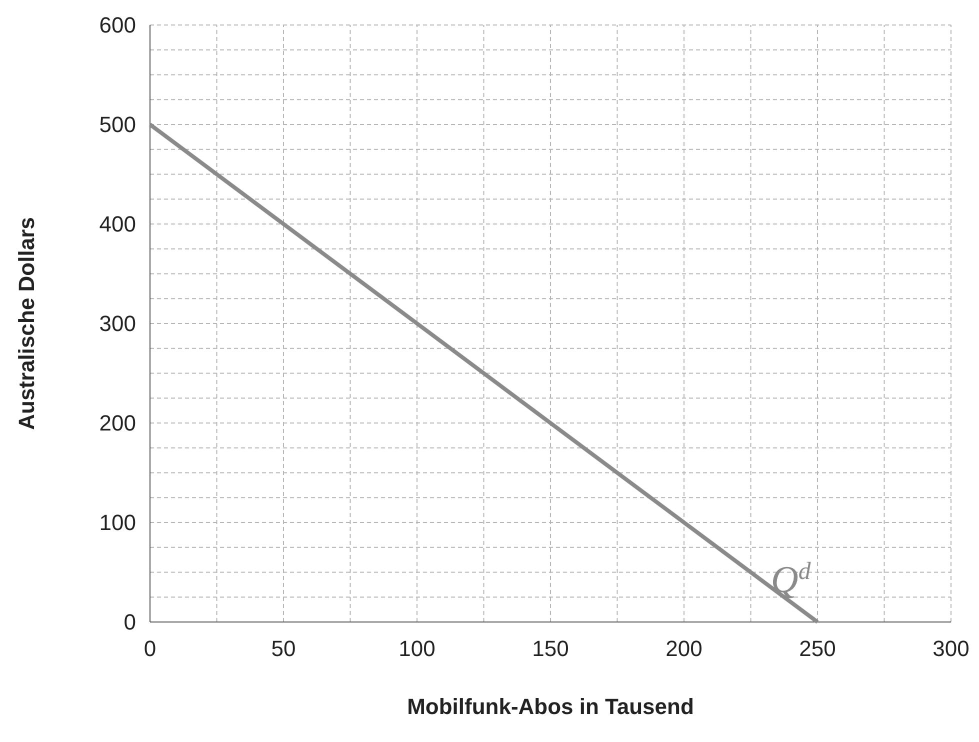  What do you see at coordinates (150, 648) in the screenshot?
I see `x-tick-label: 0` at bounding box center [150, 648].